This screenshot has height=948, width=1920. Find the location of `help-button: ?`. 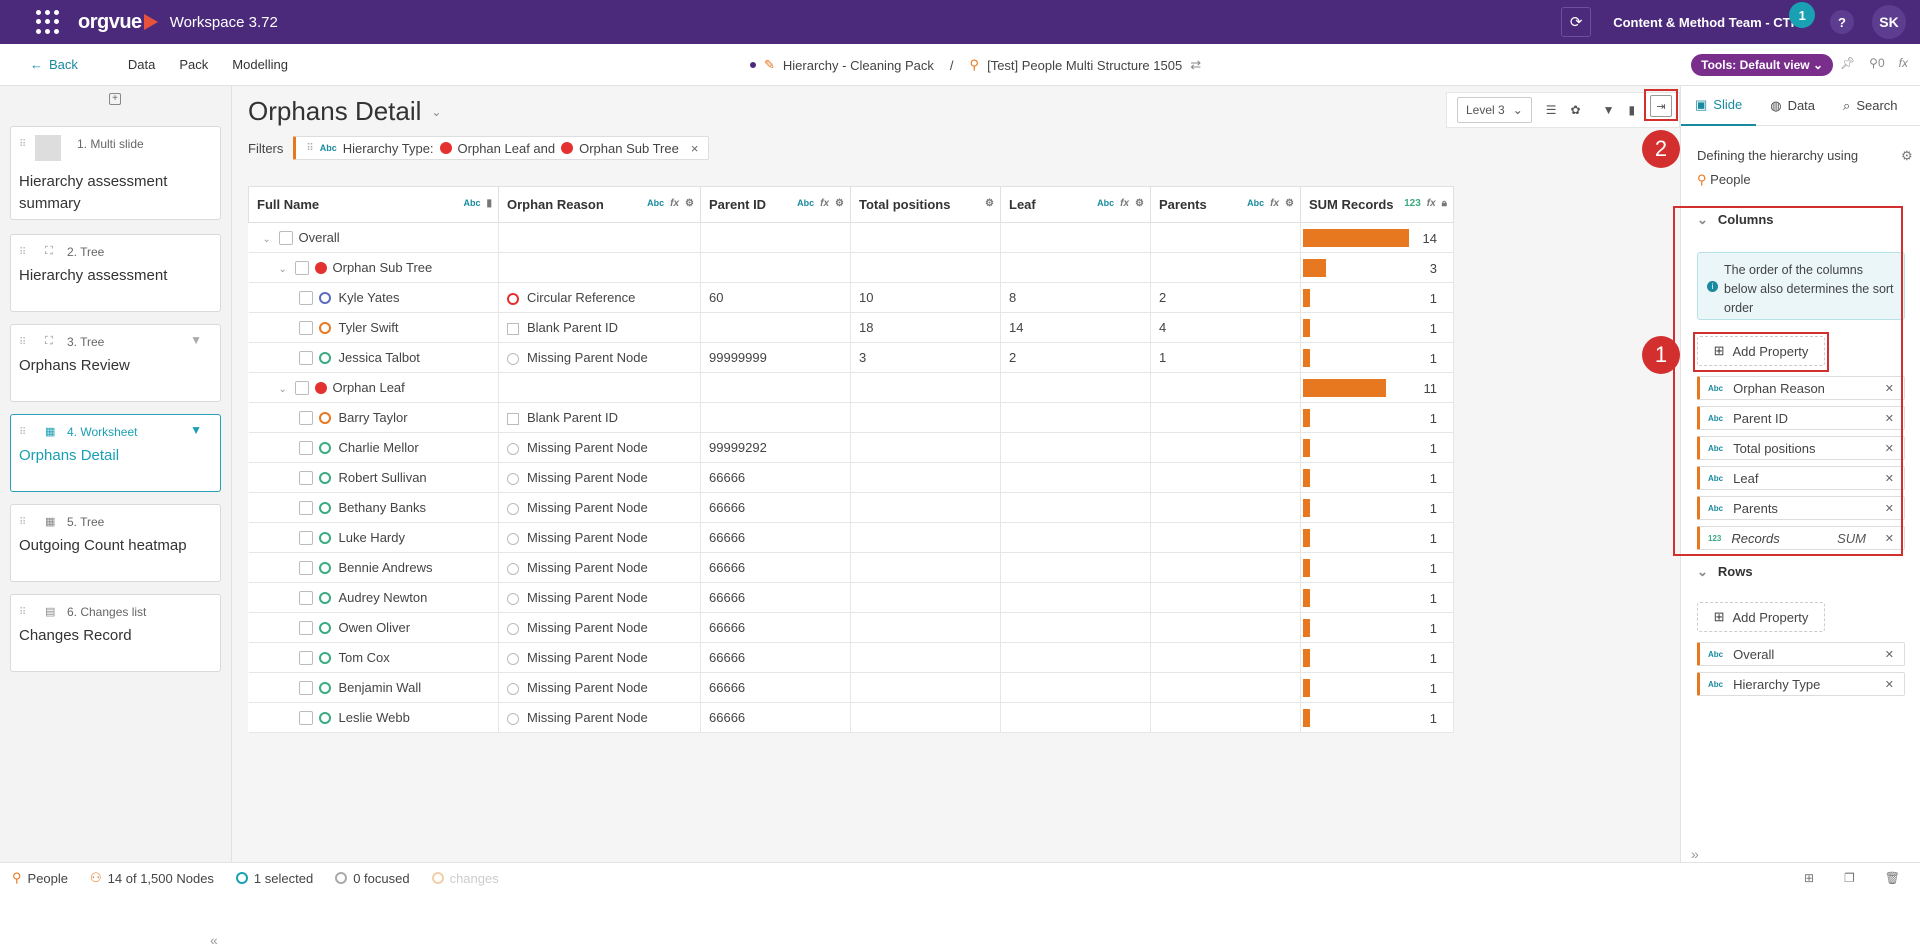

help-button: ? is located at coordinates (1842, 22).